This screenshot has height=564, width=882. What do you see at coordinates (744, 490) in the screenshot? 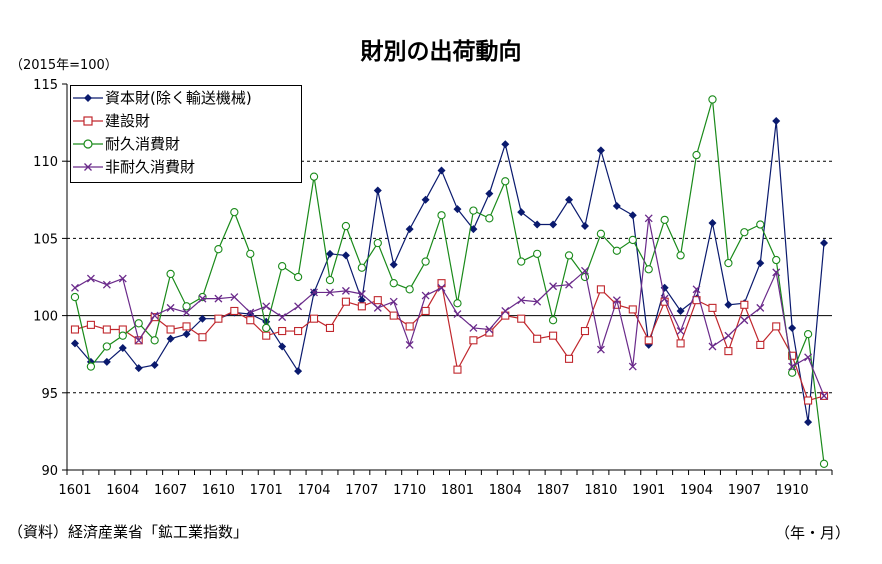
I see `x-tick-label-1907: 1907` at bounding box center [744, 490].